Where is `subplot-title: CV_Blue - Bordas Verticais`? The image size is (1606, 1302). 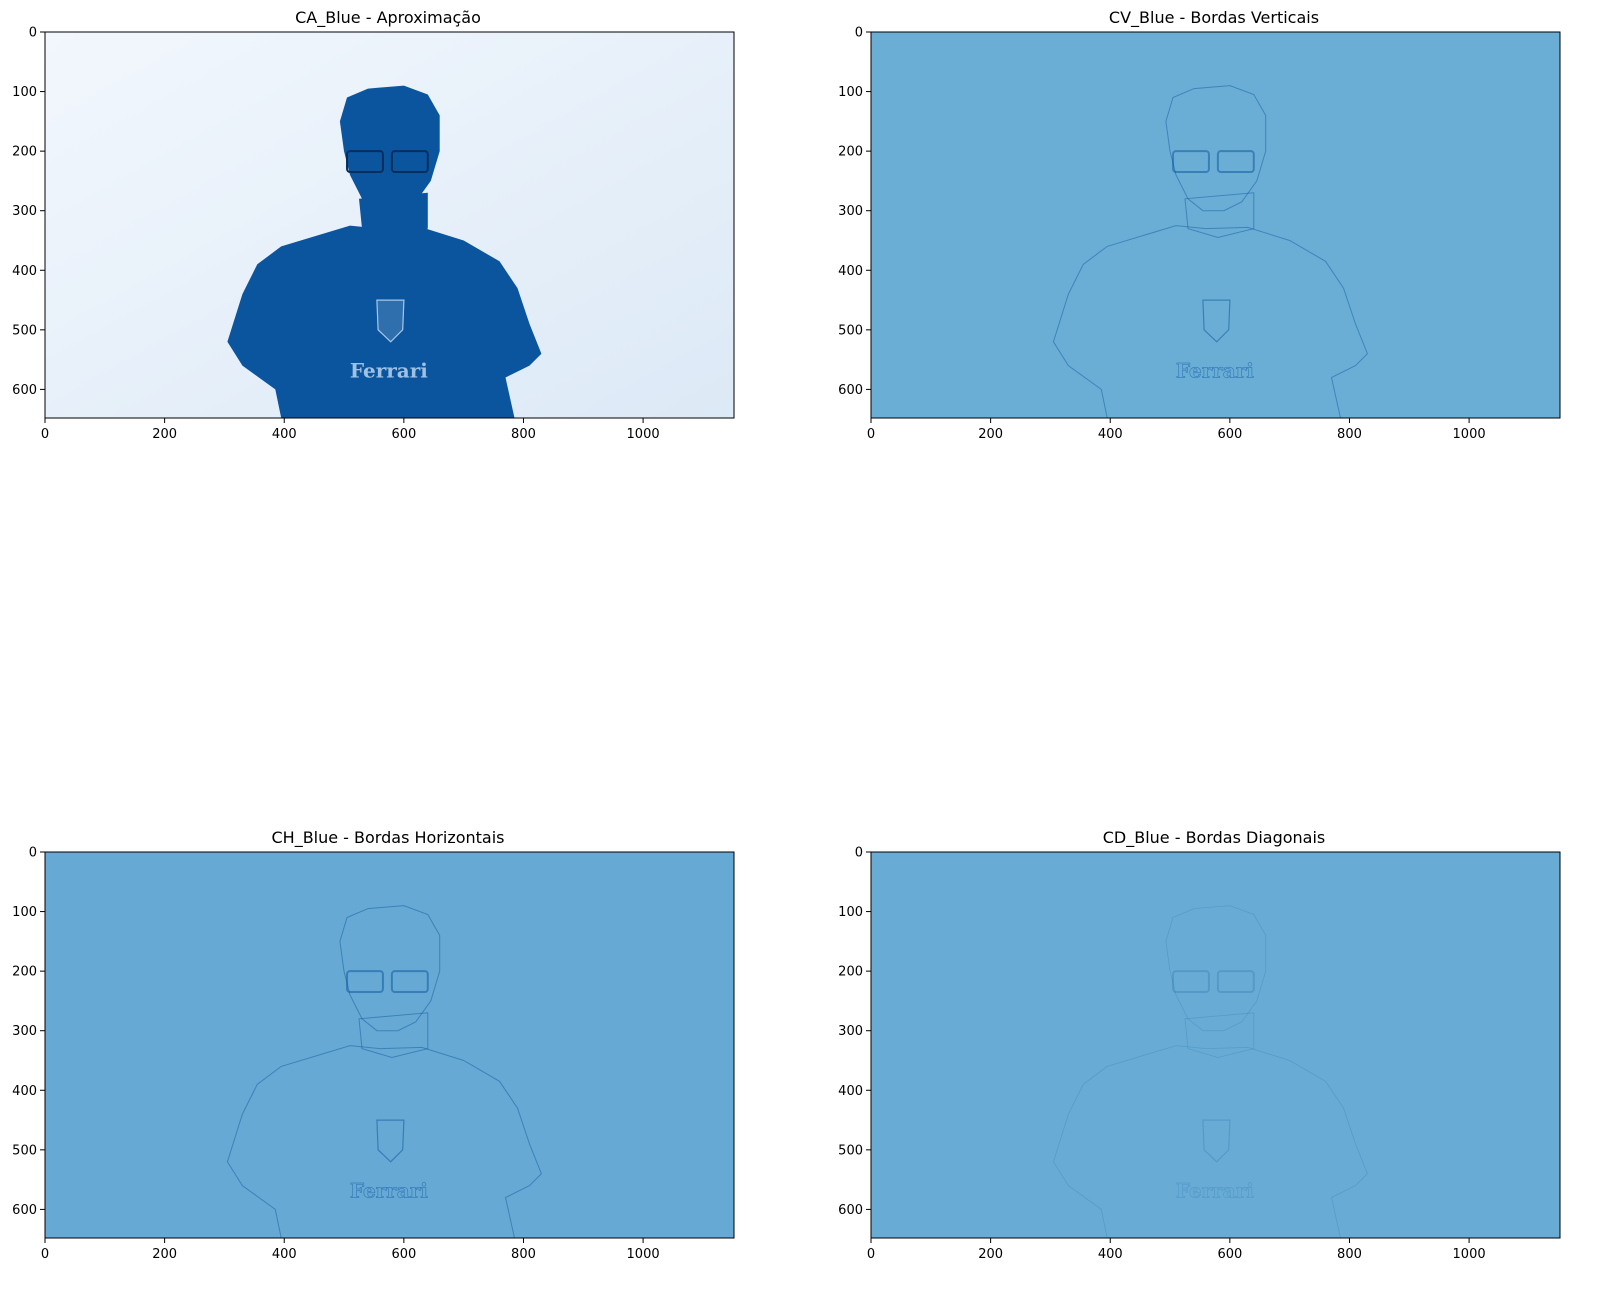 subplot-title: CV_Blue - Bordas Verticais is located at coordinates (1214, 18).